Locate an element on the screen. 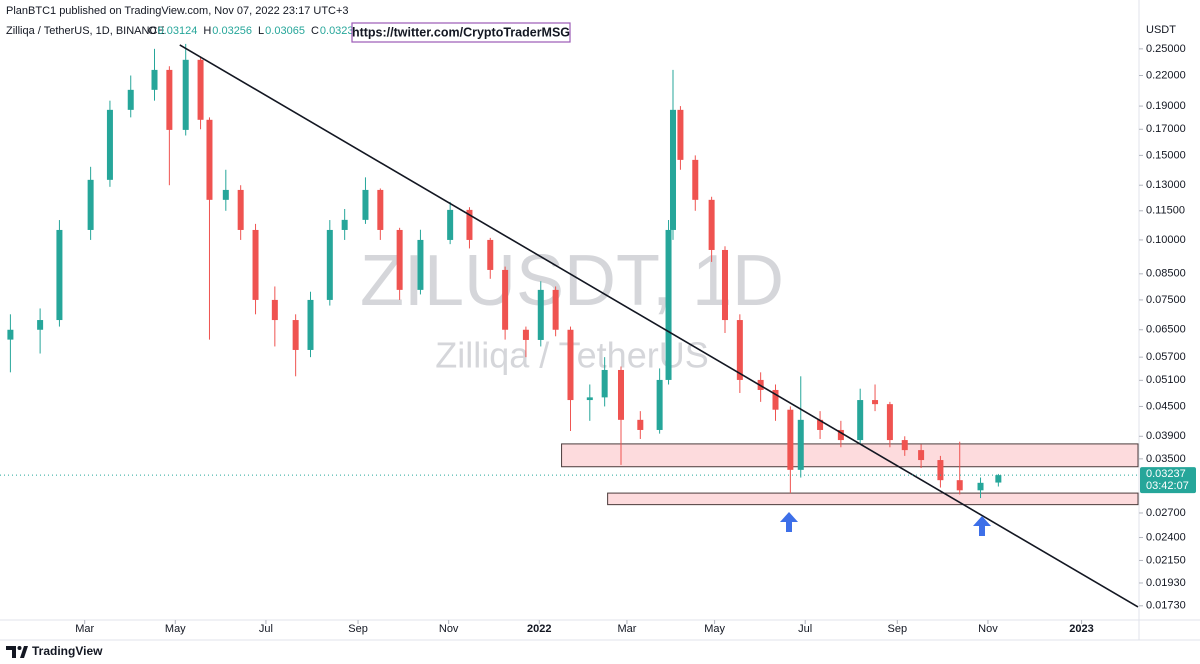  x-tick-label: Jul is located at coordinates (266, 629).